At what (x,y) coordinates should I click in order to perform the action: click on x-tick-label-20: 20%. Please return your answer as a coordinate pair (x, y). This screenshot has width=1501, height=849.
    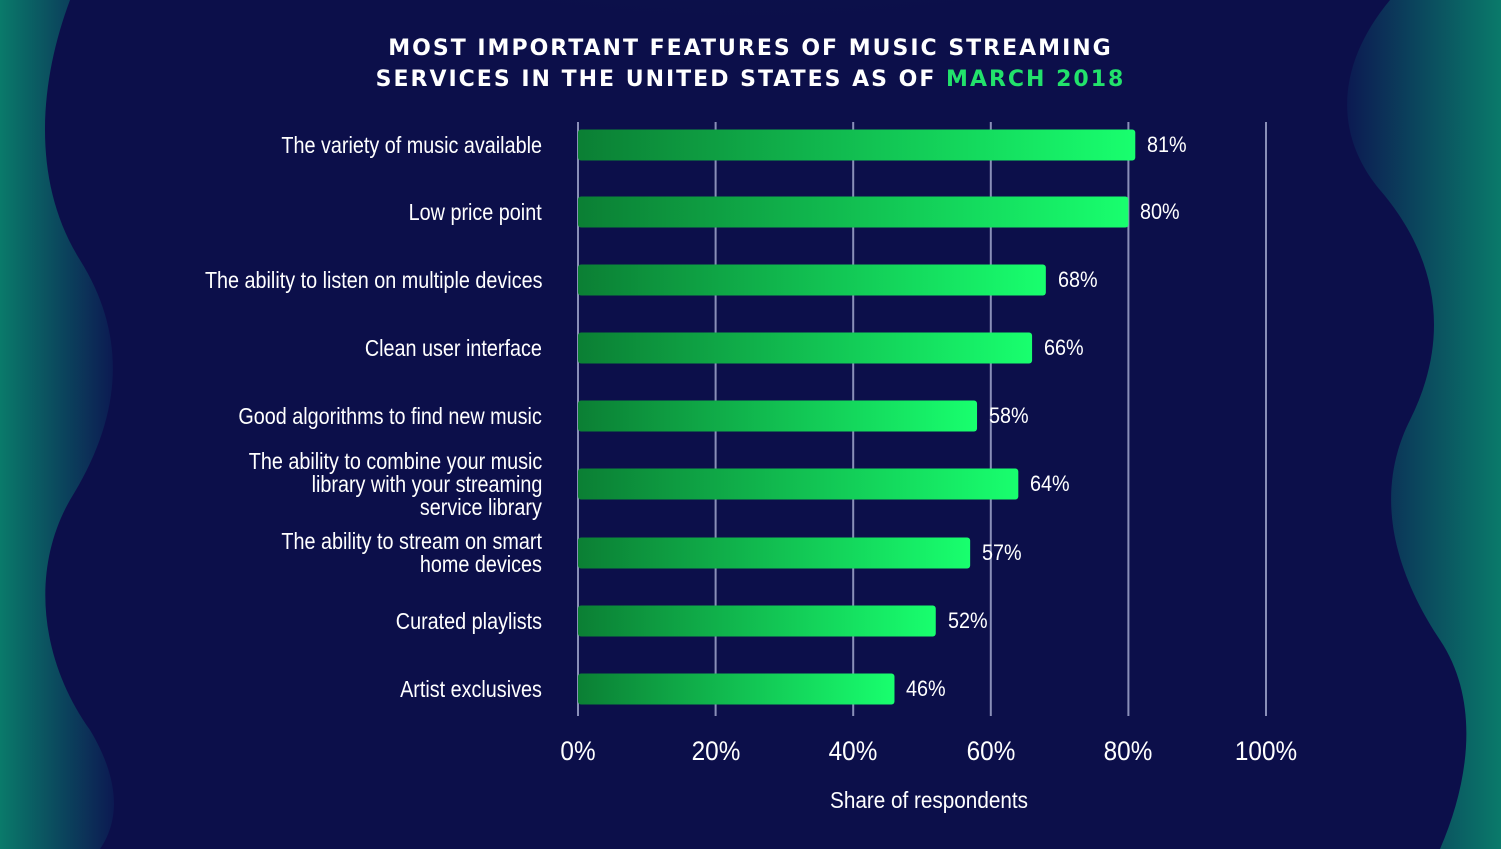
    Looking at the image, I should click on (715, 751).